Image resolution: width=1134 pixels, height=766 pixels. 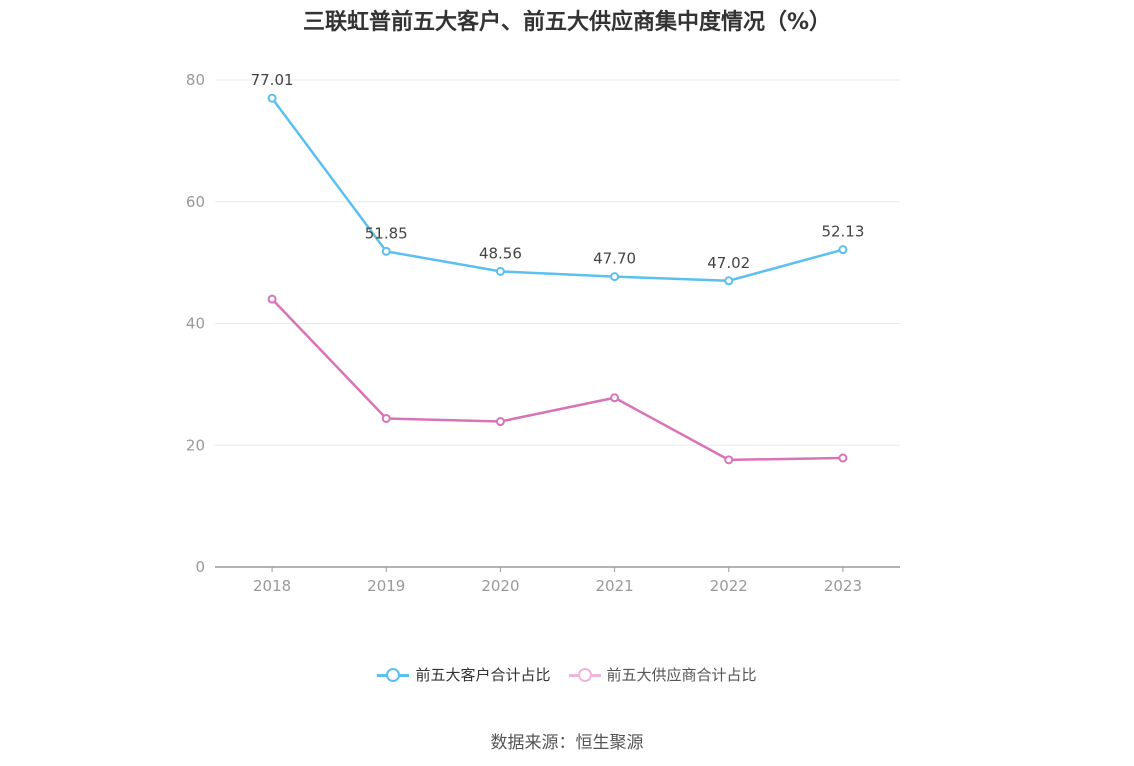 I want to click on data-source: 数据来源：恒生聚源, so click(x=567, y=743).